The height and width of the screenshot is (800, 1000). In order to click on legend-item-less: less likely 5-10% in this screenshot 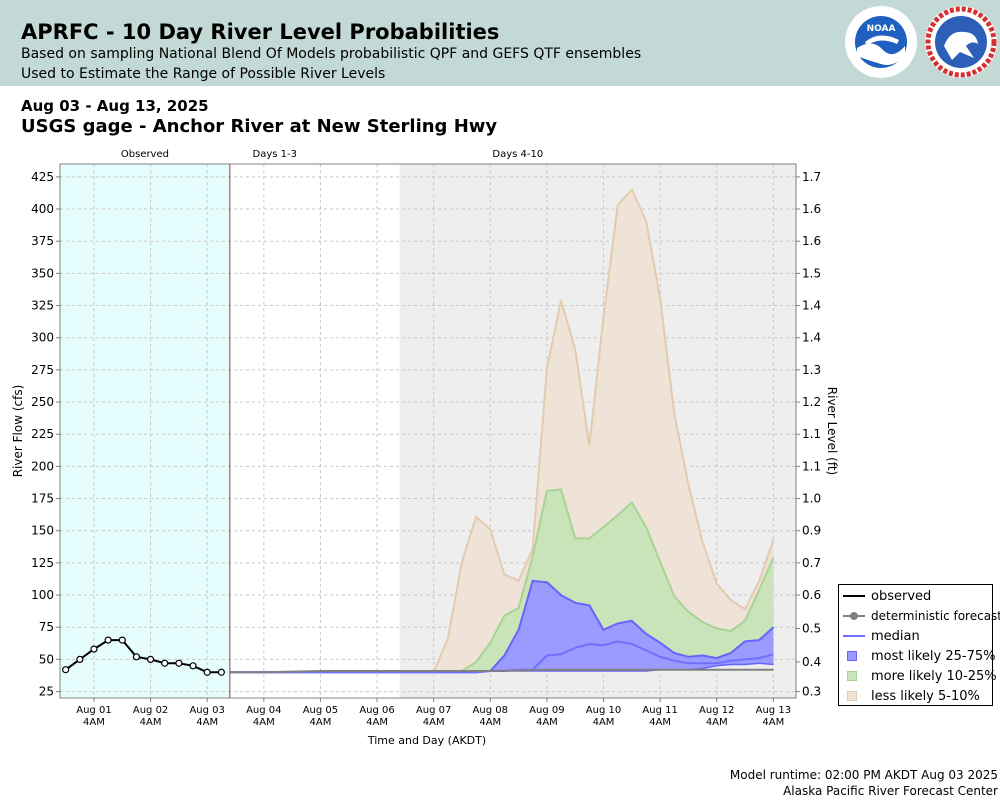, I will do `click(911, 696)`.